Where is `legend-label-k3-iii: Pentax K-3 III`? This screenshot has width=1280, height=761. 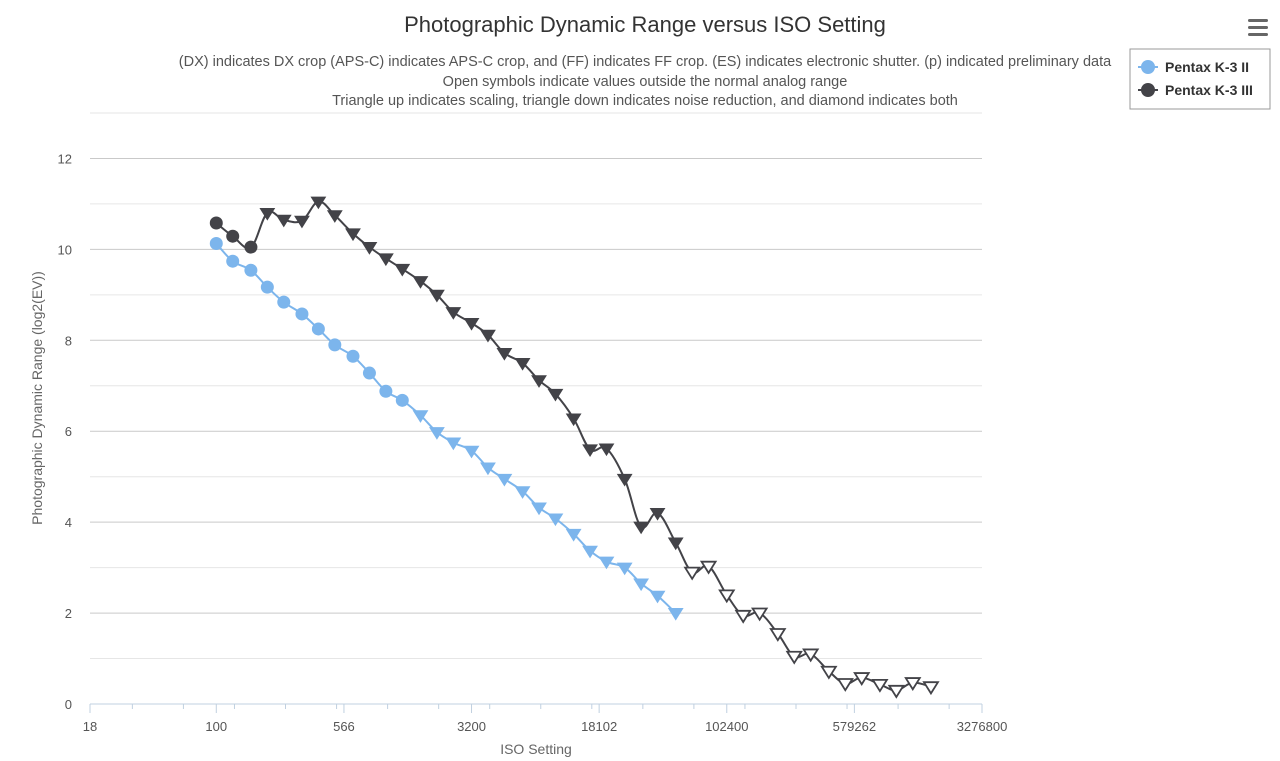
legend-label-k3-iii: Pentax K-3 III is located at coordinates (1209, 90).